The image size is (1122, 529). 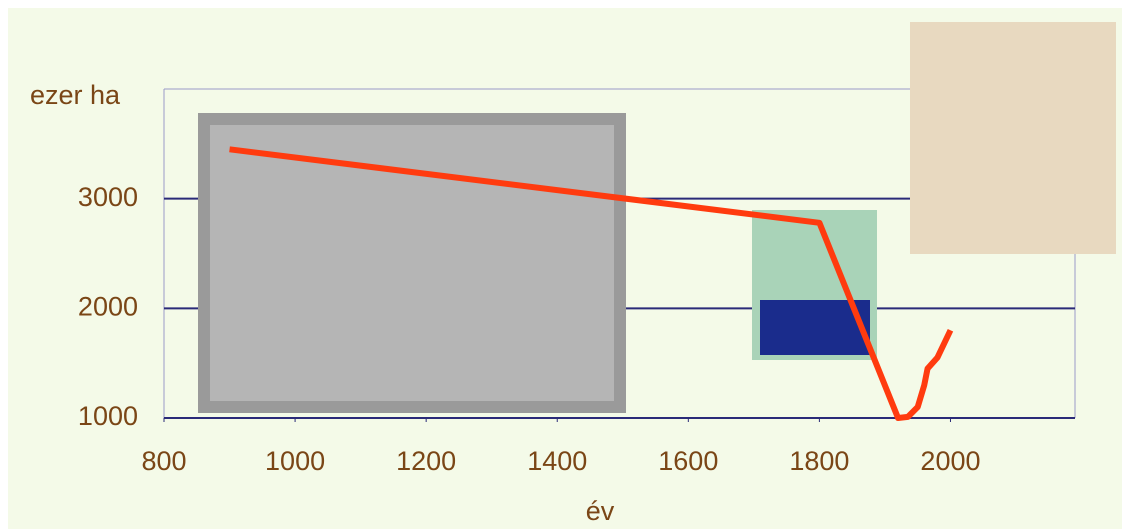 I want to click on x-tick-label: 1000, so click(x=295, y=461).